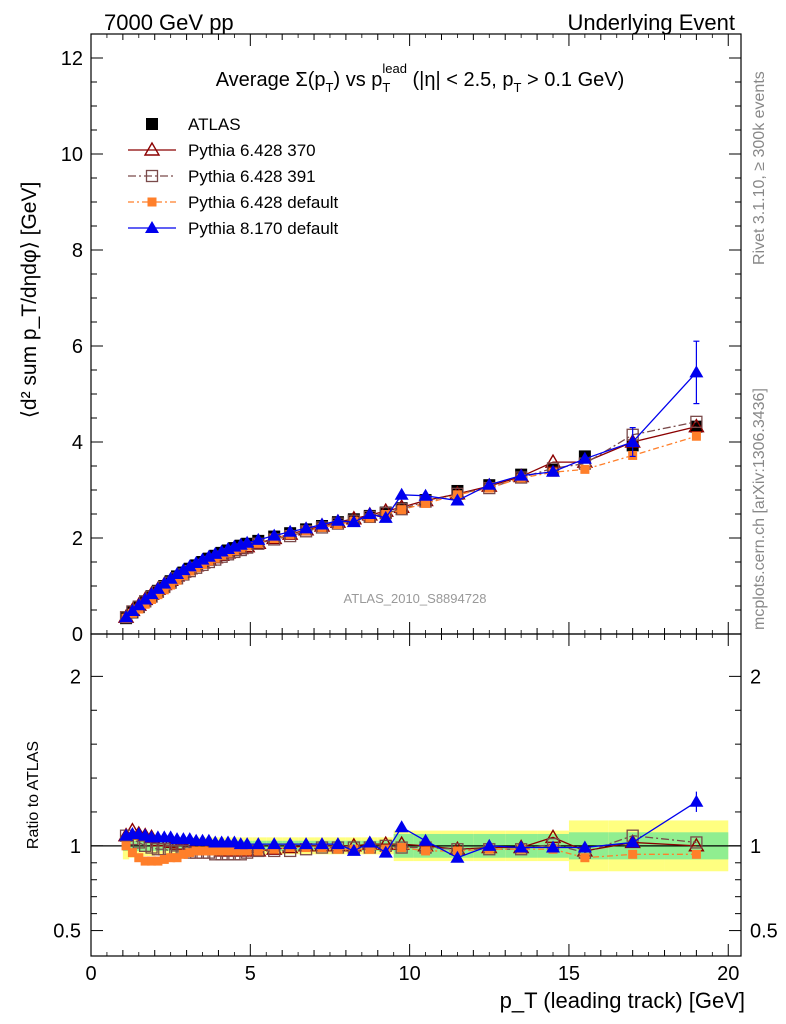 The height and width of the screenshot is (1024, 786). Describe the element at coordinates (33, 795) in the screenshot. I see `ratio-y-axis-label: Ratio to ATLAS` at that location.